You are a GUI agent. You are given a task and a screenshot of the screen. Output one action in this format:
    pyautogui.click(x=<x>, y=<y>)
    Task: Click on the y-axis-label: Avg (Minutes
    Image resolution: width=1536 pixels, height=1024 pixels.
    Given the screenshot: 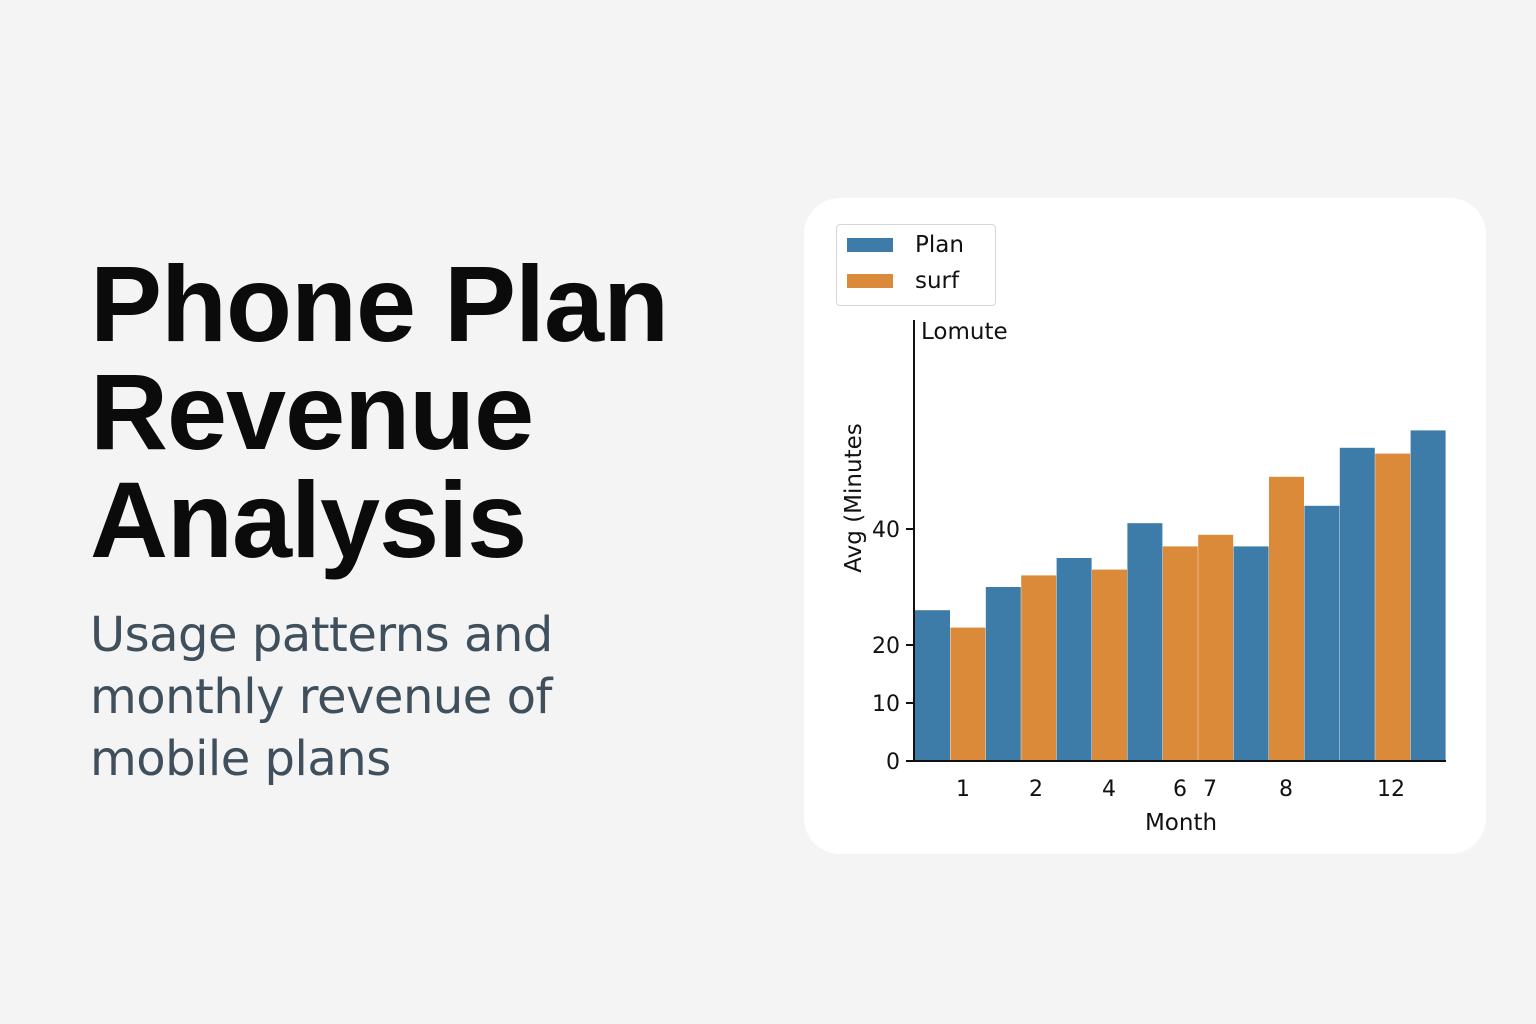 What is the action you would take?
    pyautogui.click(x=854, y=497)
    